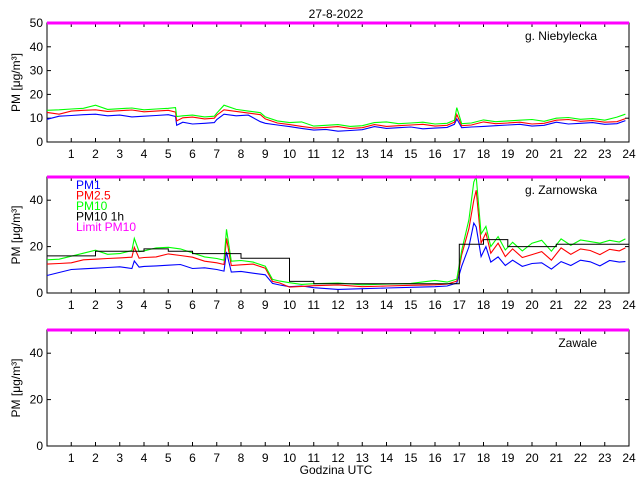 The width and height of the screenshot is (640, 480). I want to click on legend-entry: PM1, so click(88, 185).